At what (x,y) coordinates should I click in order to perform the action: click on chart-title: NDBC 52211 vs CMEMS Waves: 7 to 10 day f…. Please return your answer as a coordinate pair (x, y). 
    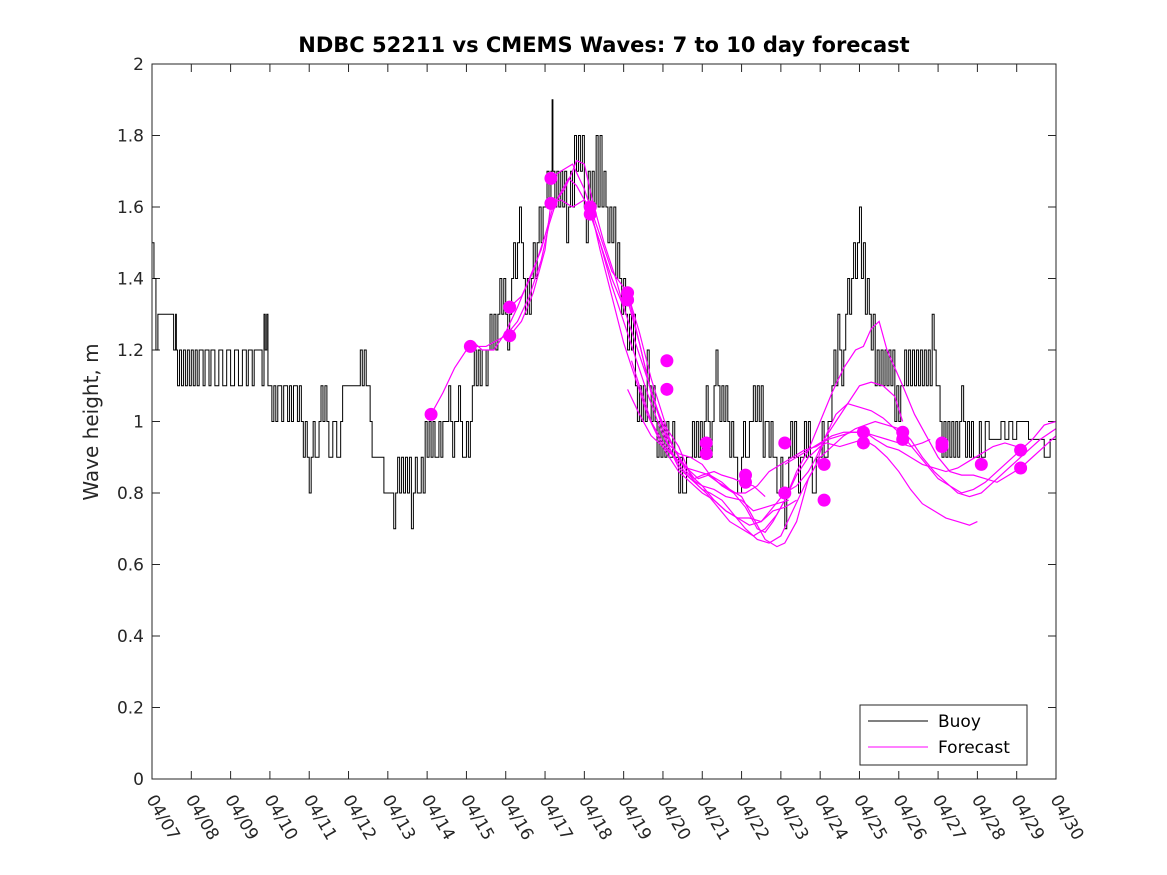
    Looking at the image, I should click on (603, 45).